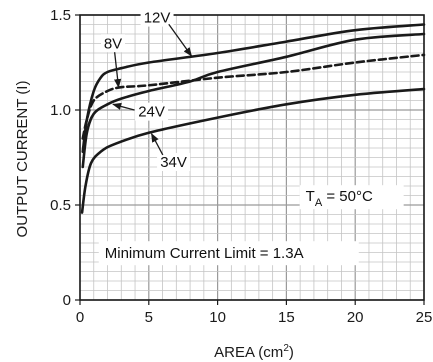 The width and height of the screenshot is (433, 362). I want to click on x-axis-title-superscript: 2, so click(286, 348).